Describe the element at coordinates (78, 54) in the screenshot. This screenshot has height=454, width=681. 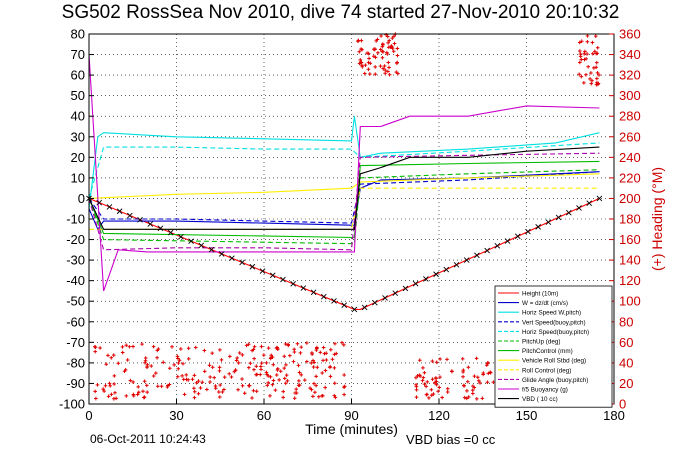
I see `y-tick-label: 70` at that location.